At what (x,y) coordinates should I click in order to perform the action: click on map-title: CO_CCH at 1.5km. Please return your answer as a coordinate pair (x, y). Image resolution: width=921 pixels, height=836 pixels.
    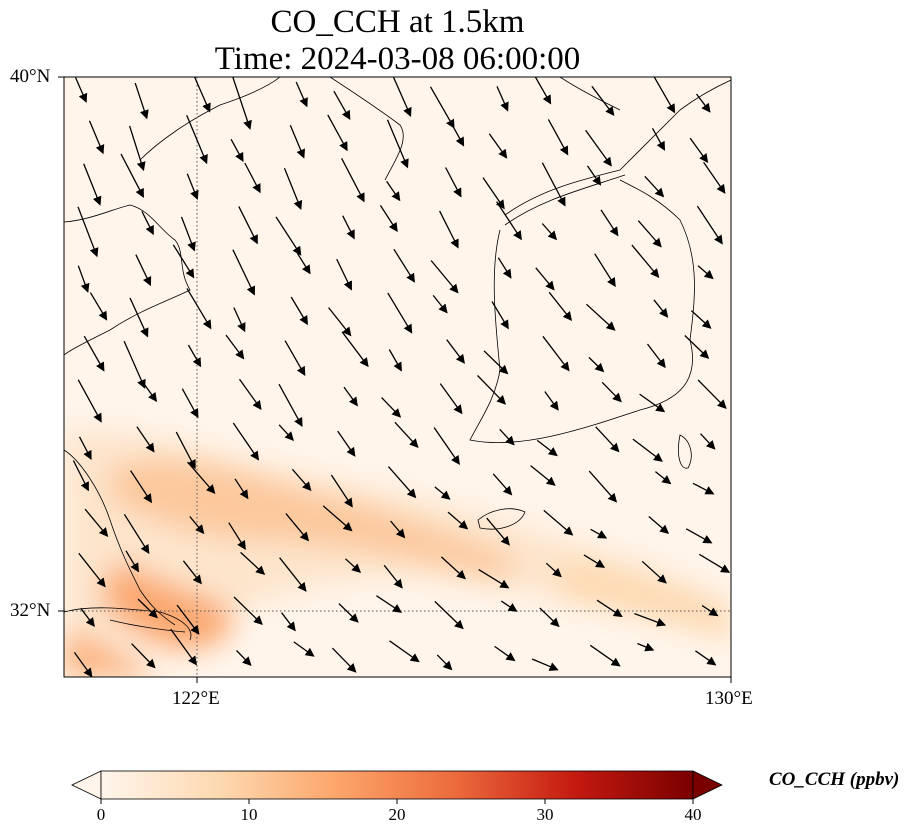
    Looking at the image, I should click on (397, 22).